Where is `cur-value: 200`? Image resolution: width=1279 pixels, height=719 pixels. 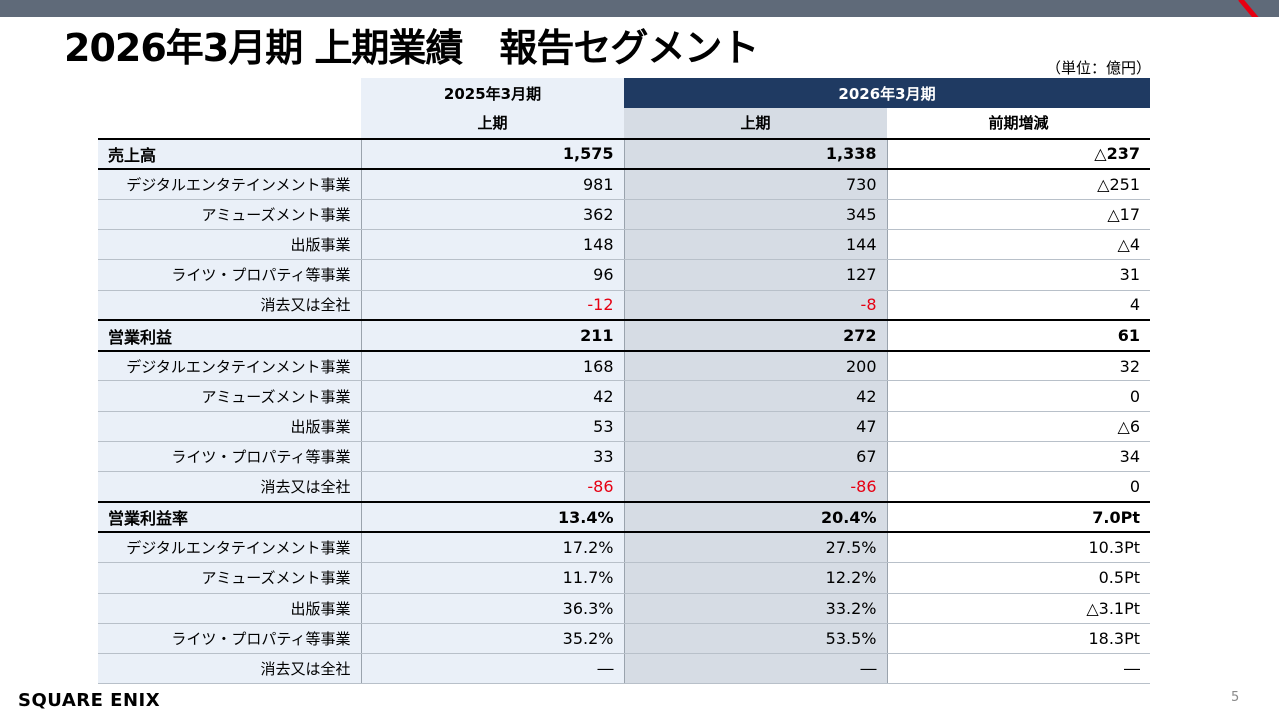 cur-value: 200 is located at coordinates (755, 366).